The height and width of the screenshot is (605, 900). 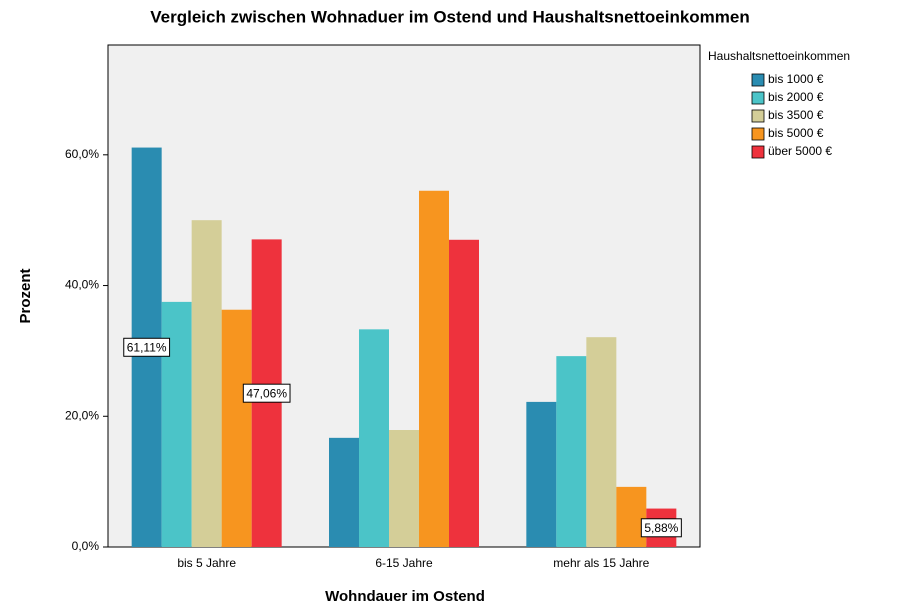 What do you see at coordinates (796, 115) in the screenshot?
I see `legend-label: bis 3500 €` at bounding box center [796, 115].